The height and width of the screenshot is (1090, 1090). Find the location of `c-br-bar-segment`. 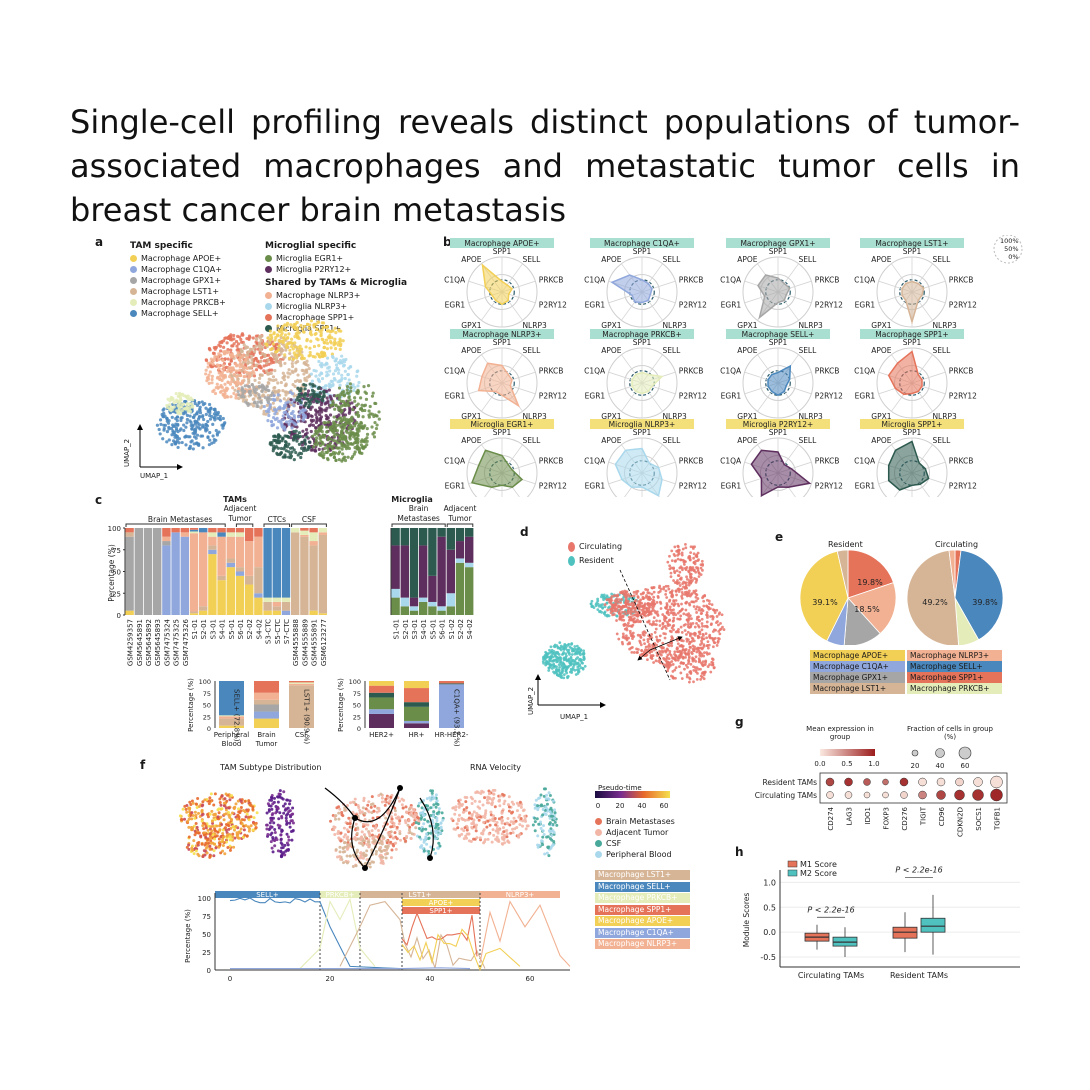

c-br-bar-segment is located at coordinates (416, 725).